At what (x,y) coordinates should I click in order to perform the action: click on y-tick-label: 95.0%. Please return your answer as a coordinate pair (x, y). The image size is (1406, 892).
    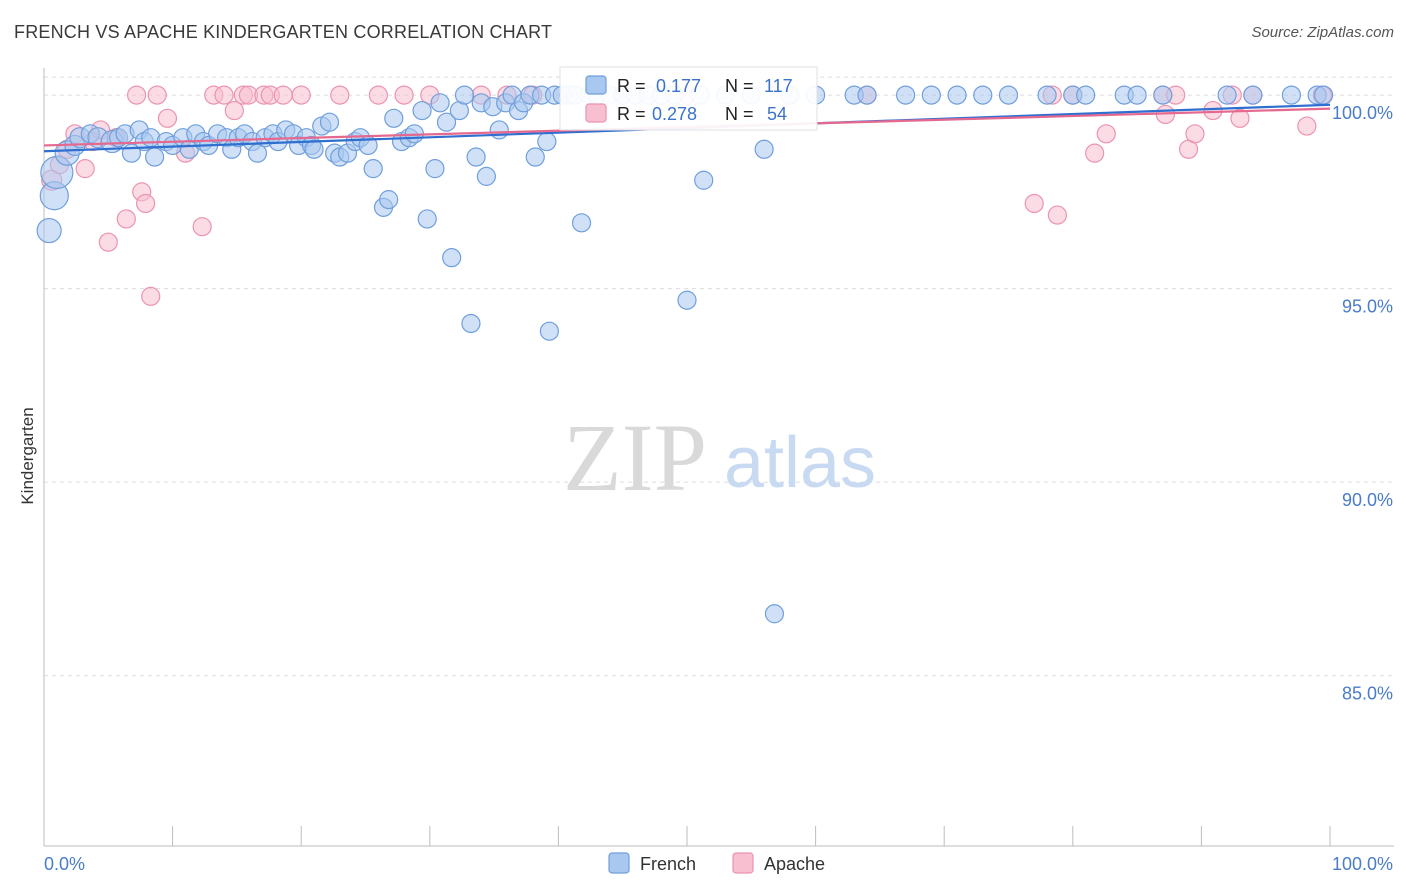
    Looking at the image, I should click on (1367, 307).